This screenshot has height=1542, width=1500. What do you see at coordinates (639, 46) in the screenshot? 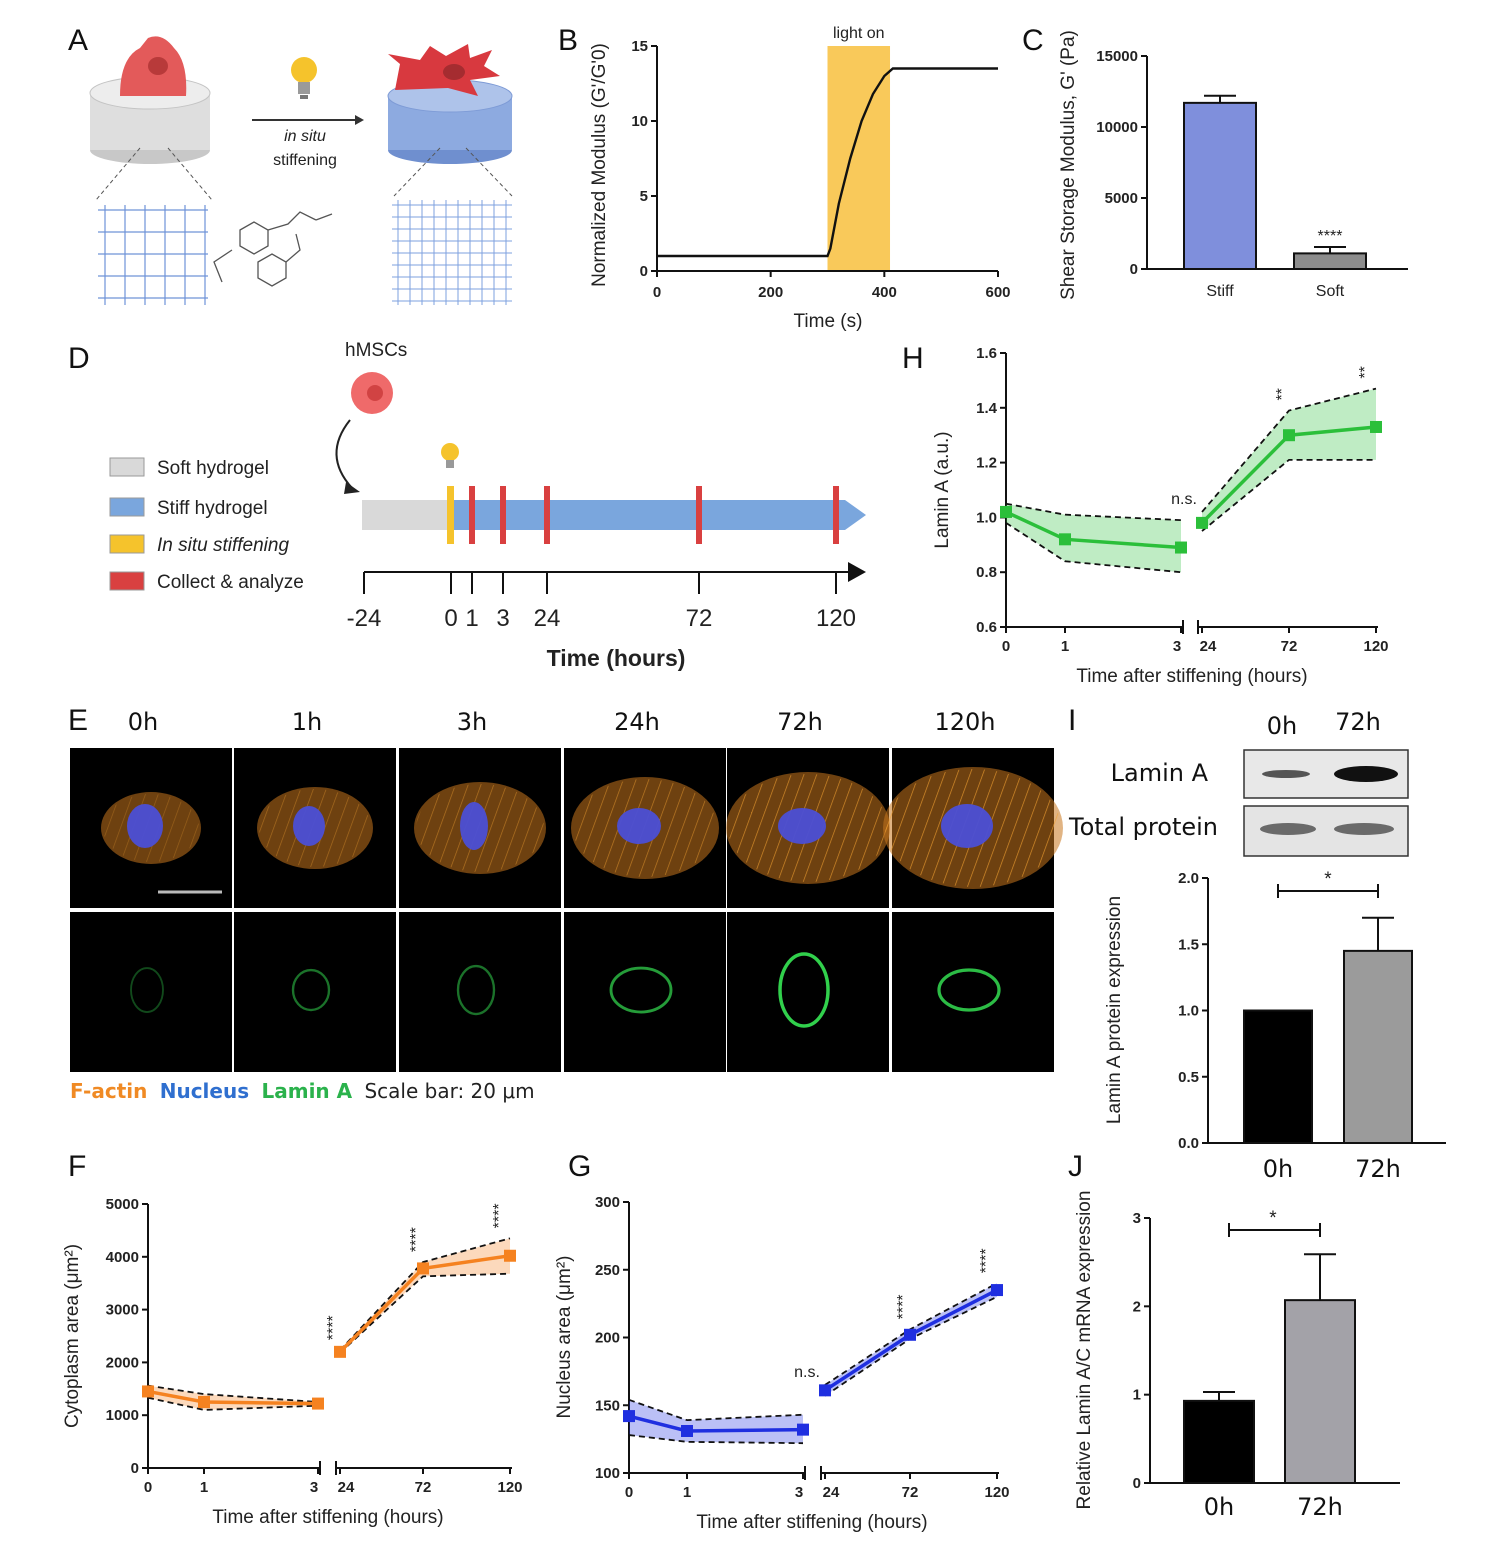
I see `y-tick-label: 15` at bounding box center [639, 46].